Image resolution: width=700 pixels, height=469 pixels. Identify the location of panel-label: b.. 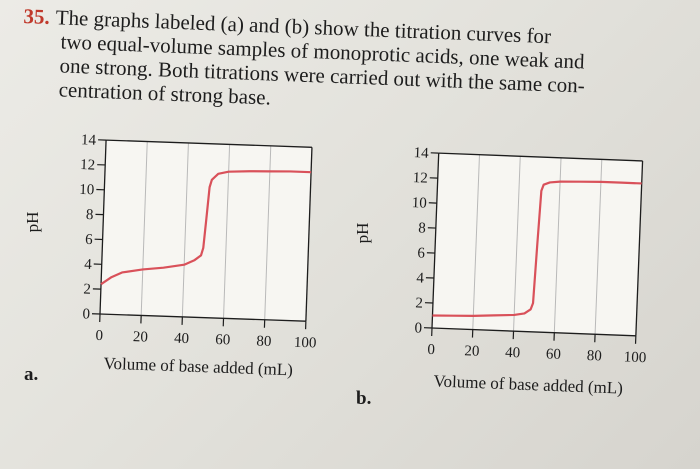
(363, 398).